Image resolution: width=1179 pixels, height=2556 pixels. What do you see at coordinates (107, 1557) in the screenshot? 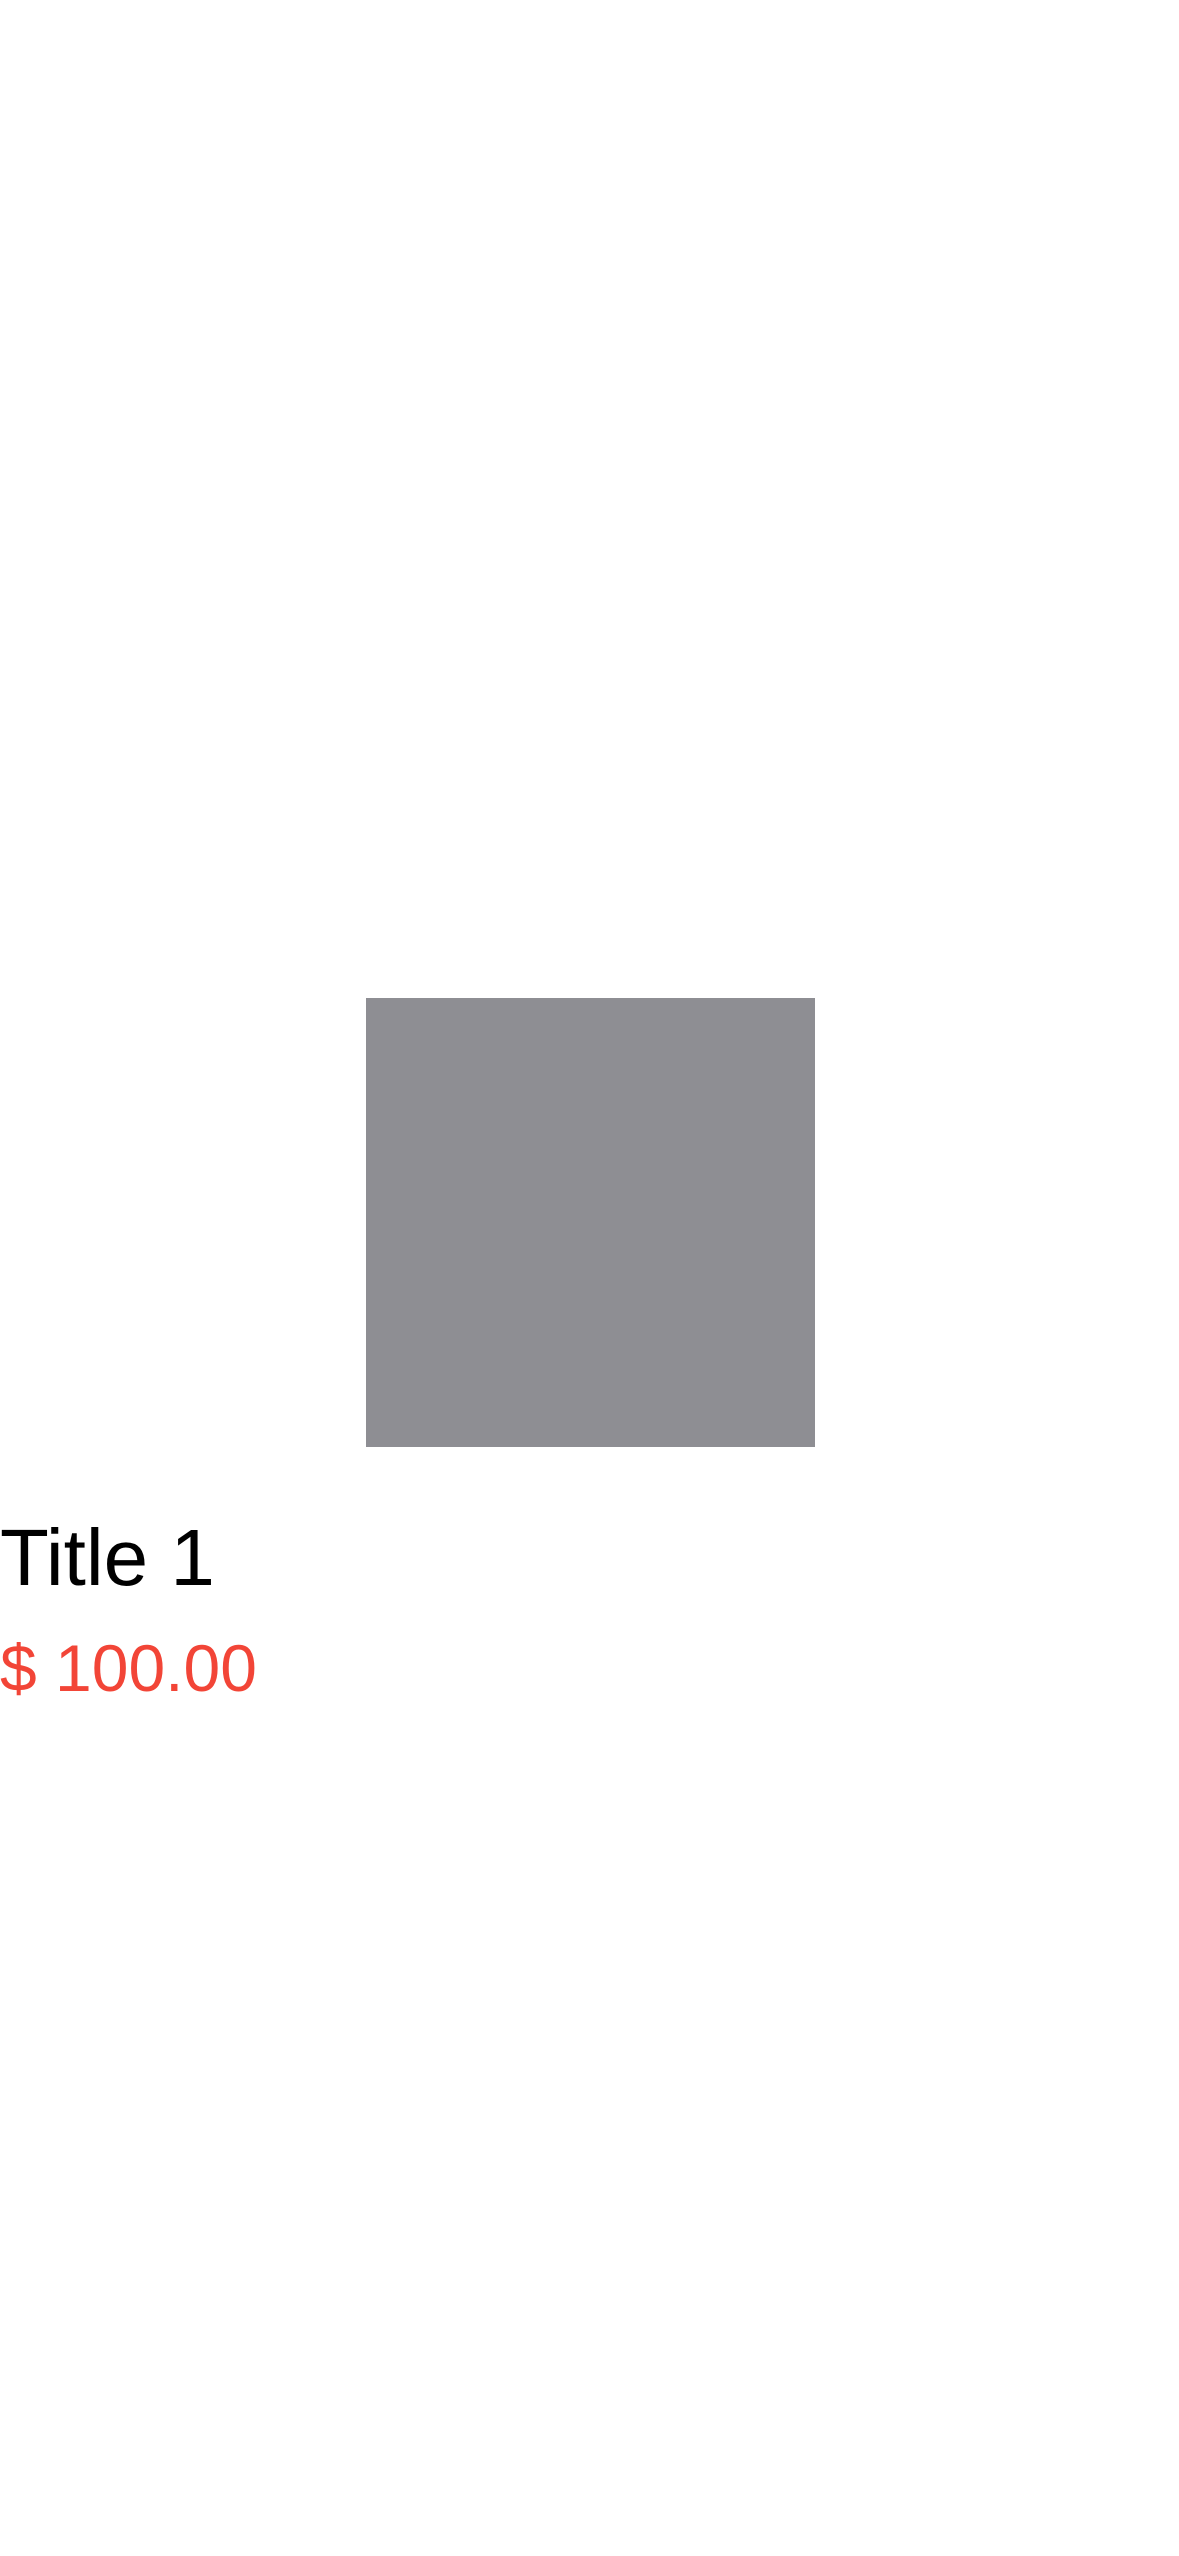
I see `product-title: Title 1` at bounding box center [107, 1557].